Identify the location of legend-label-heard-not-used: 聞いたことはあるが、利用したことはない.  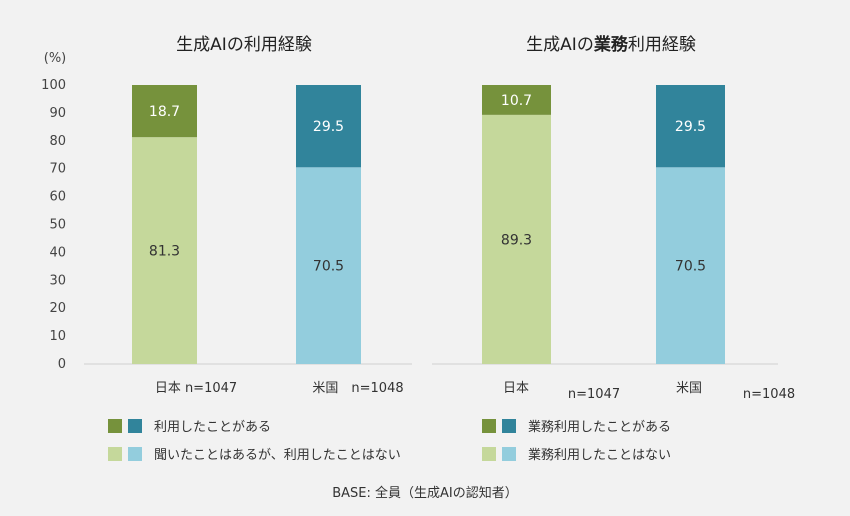
(277, 455).